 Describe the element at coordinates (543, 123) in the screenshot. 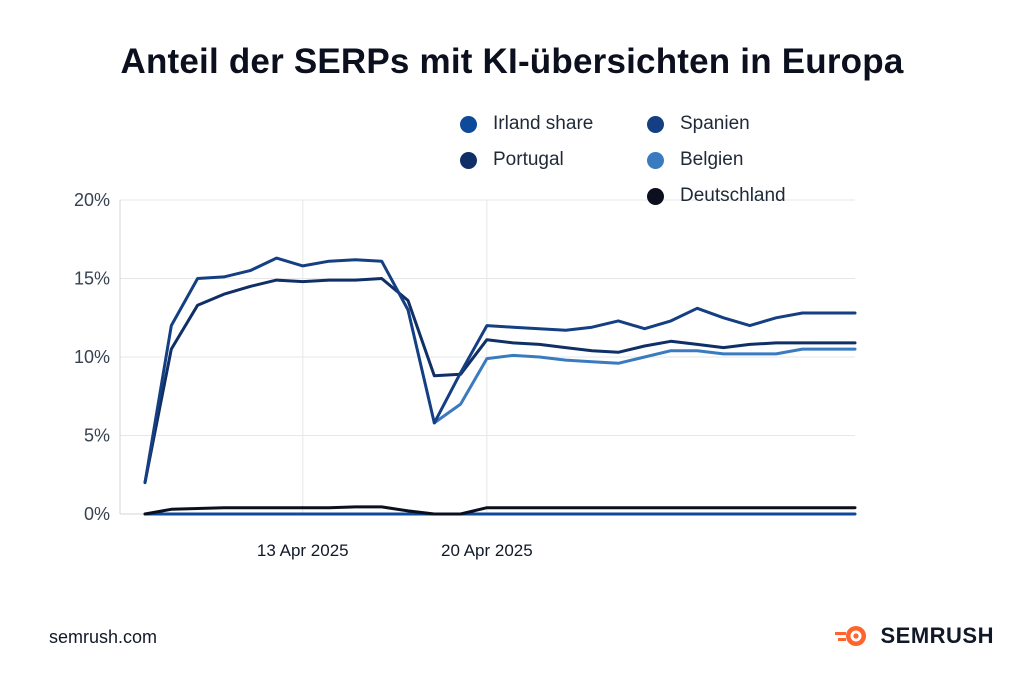

I see `legend-label: Irland share` at that location.